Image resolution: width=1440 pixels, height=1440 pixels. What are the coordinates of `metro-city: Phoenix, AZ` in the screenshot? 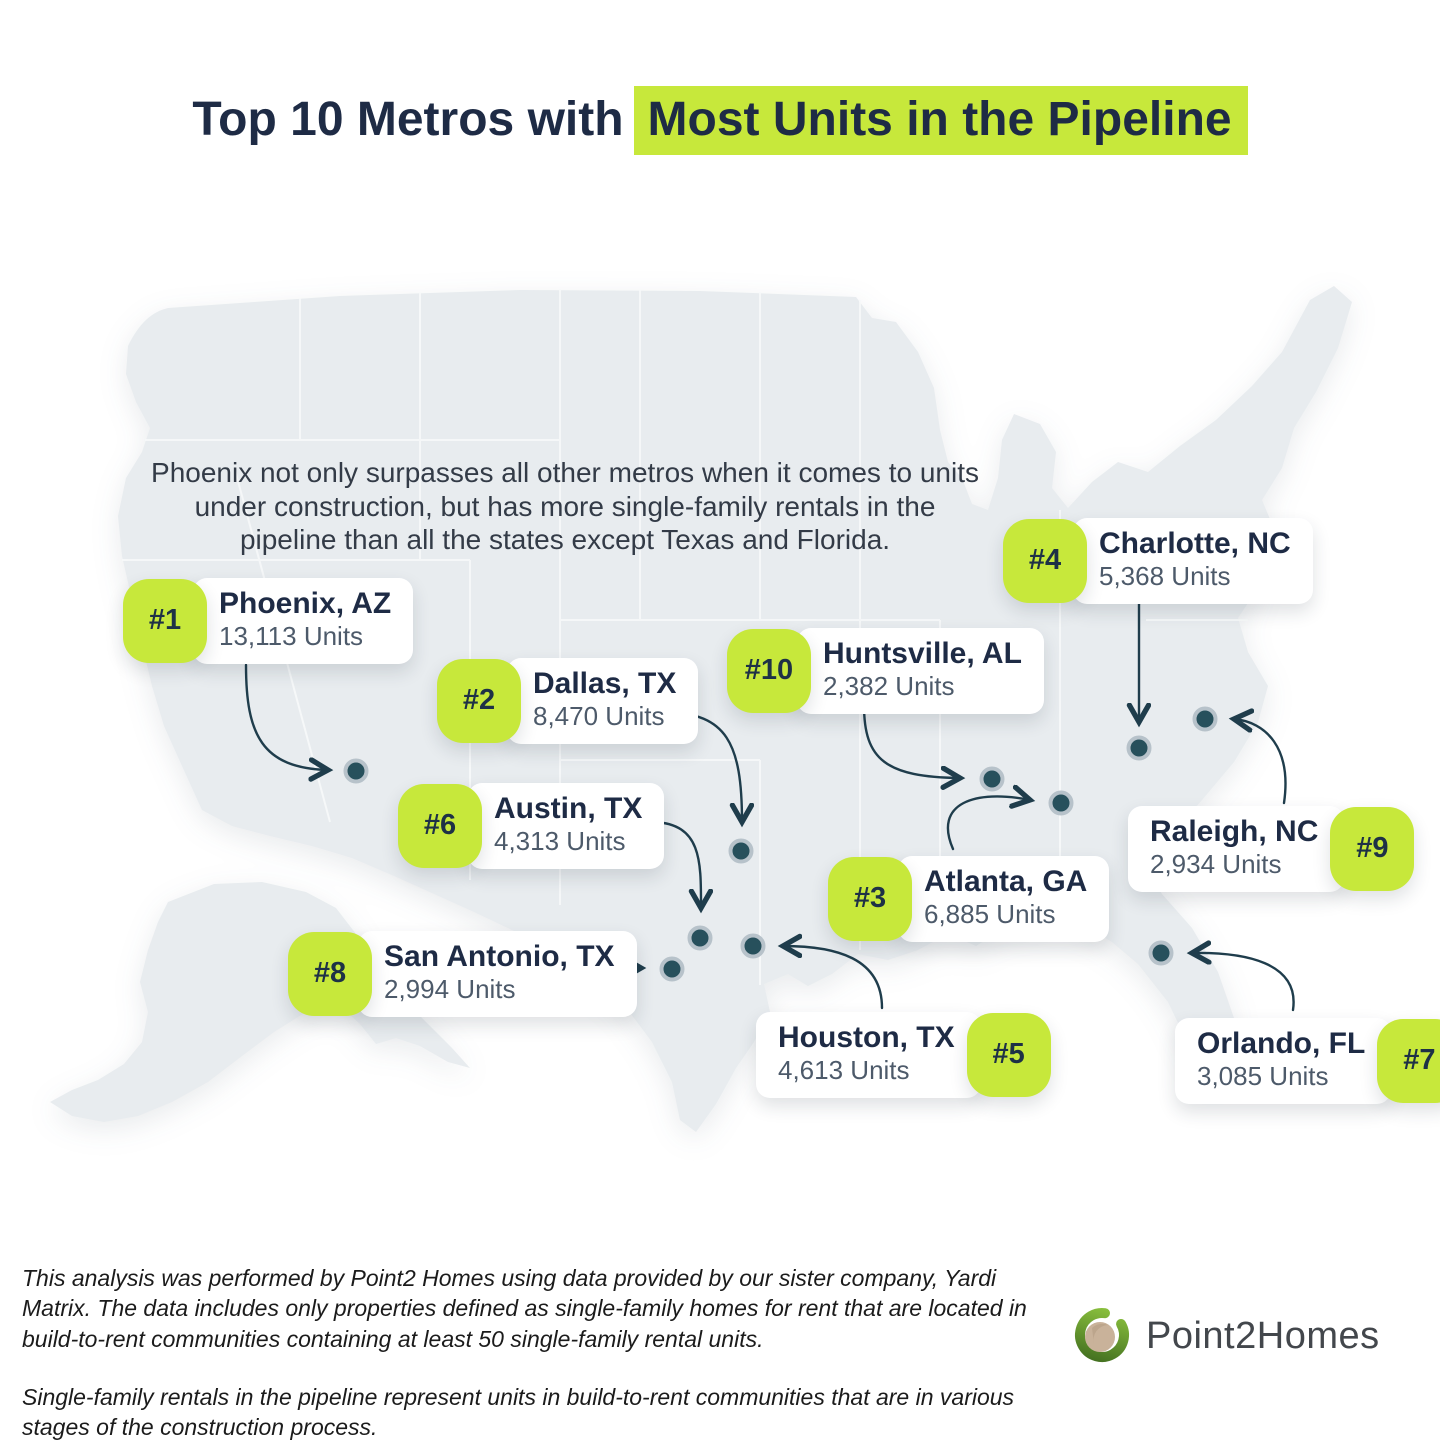 It's located at (305, 603).